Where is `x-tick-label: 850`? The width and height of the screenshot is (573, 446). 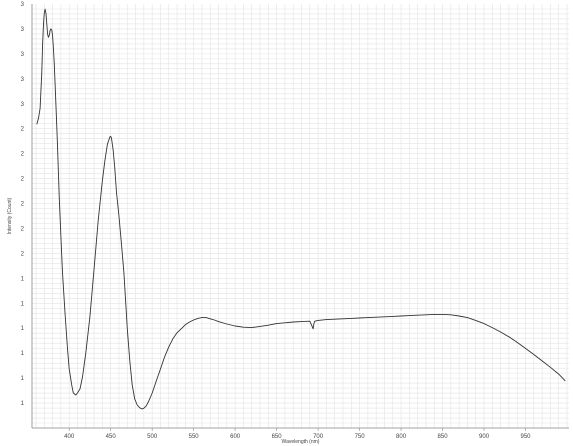
x-tick-label: 850 is located at coordinates (443, 437).